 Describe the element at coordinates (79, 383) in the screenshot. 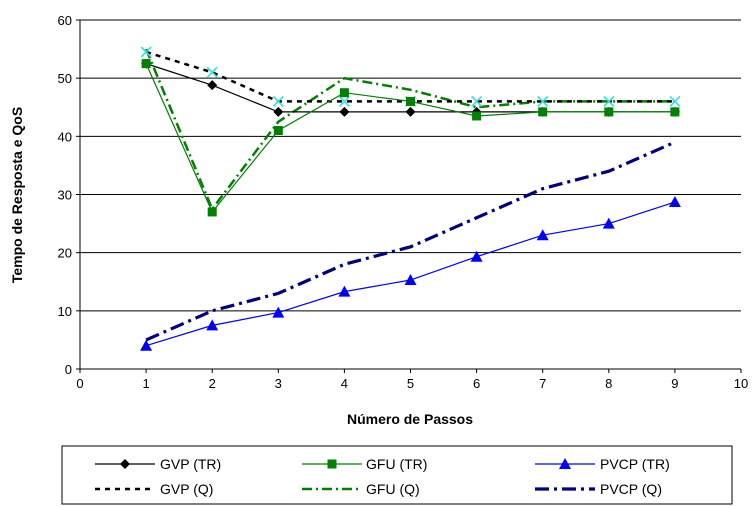

I see `x-tick-label: 0` at that location.